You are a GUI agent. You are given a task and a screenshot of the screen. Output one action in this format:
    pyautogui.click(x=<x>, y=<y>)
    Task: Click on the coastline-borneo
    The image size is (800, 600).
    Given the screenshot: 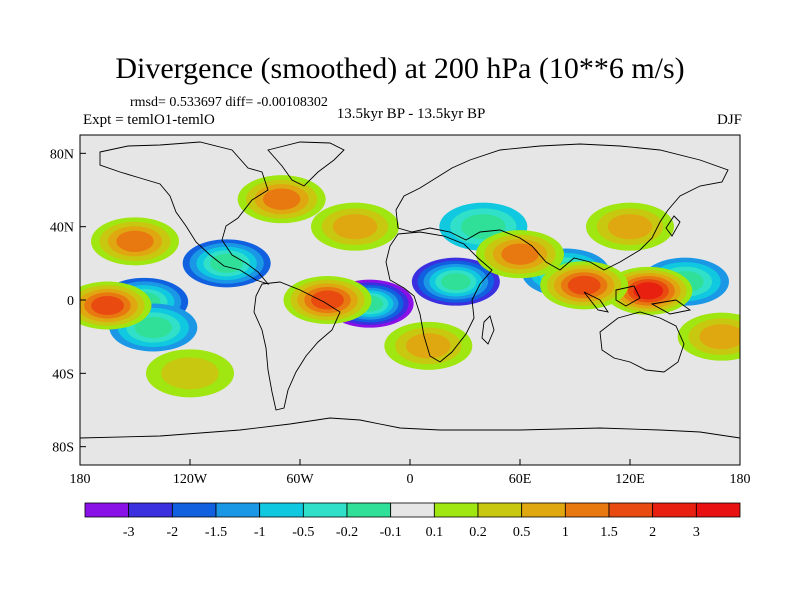 What is the action you would take?
    pyautogui.click(x=628, y=296)
    